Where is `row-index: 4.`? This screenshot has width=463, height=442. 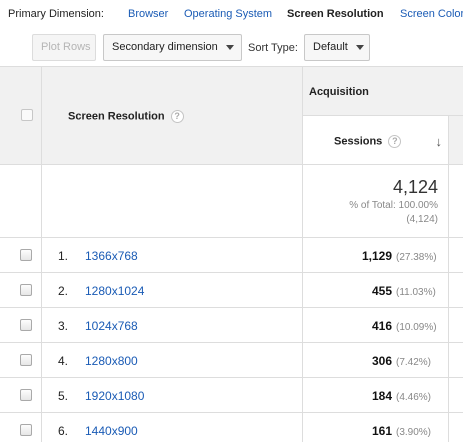
row-index: 4. is located at coordinates (63, 361).